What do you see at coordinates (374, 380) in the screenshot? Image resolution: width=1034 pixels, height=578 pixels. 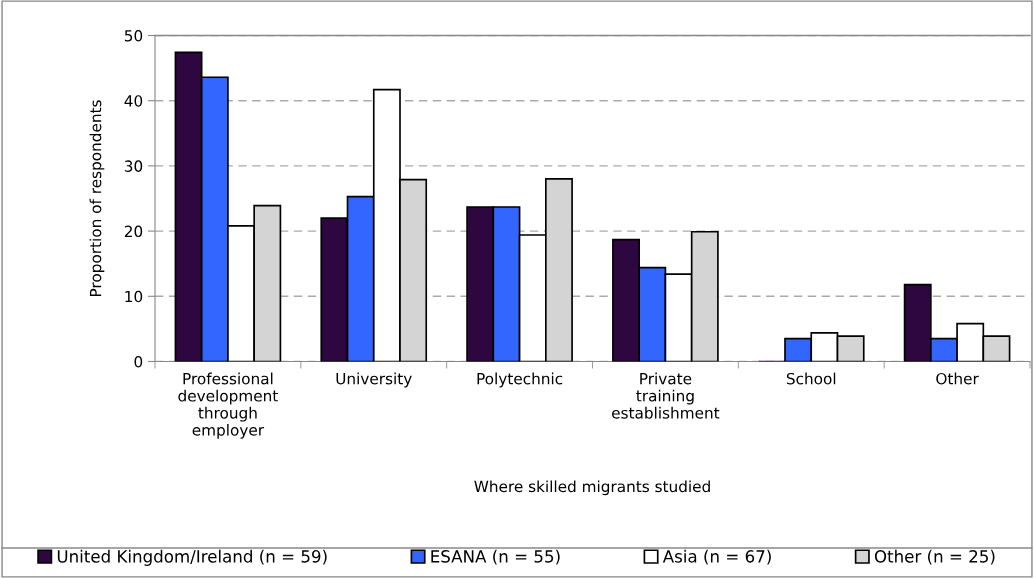 I see `x-tick-label: University` at bounding box center [374, 380].